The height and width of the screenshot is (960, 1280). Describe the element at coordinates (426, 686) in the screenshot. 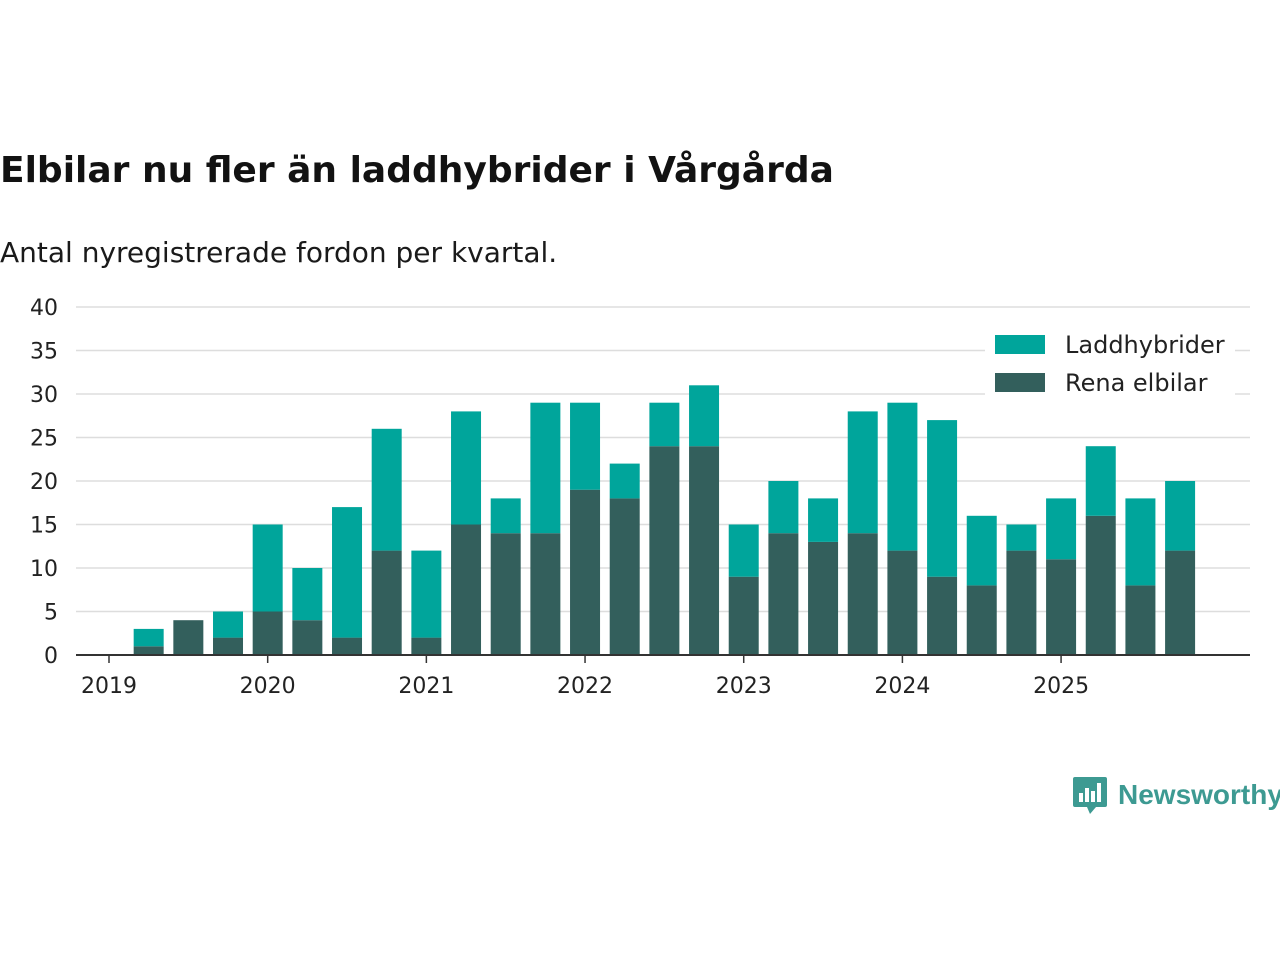

I see `x-tick-label: 2021` at that location.